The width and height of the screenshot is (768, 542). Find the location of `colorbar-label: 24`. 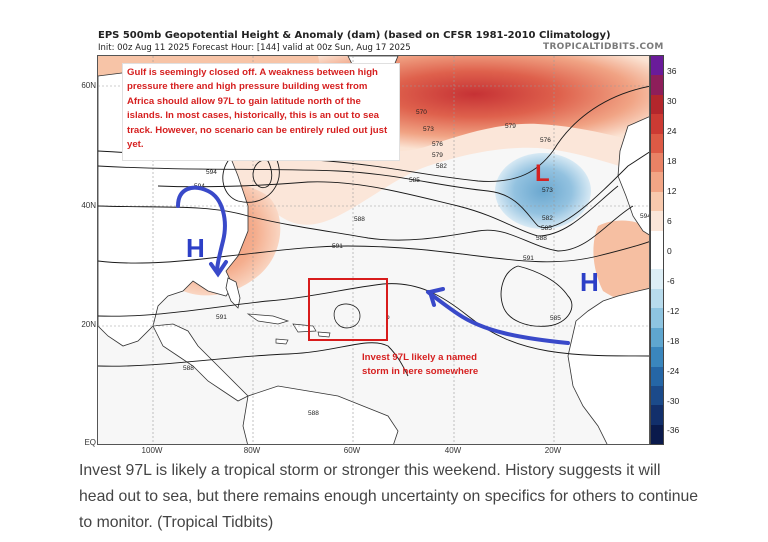

colorbar-label: 24 is located at coordinates (672, 131).